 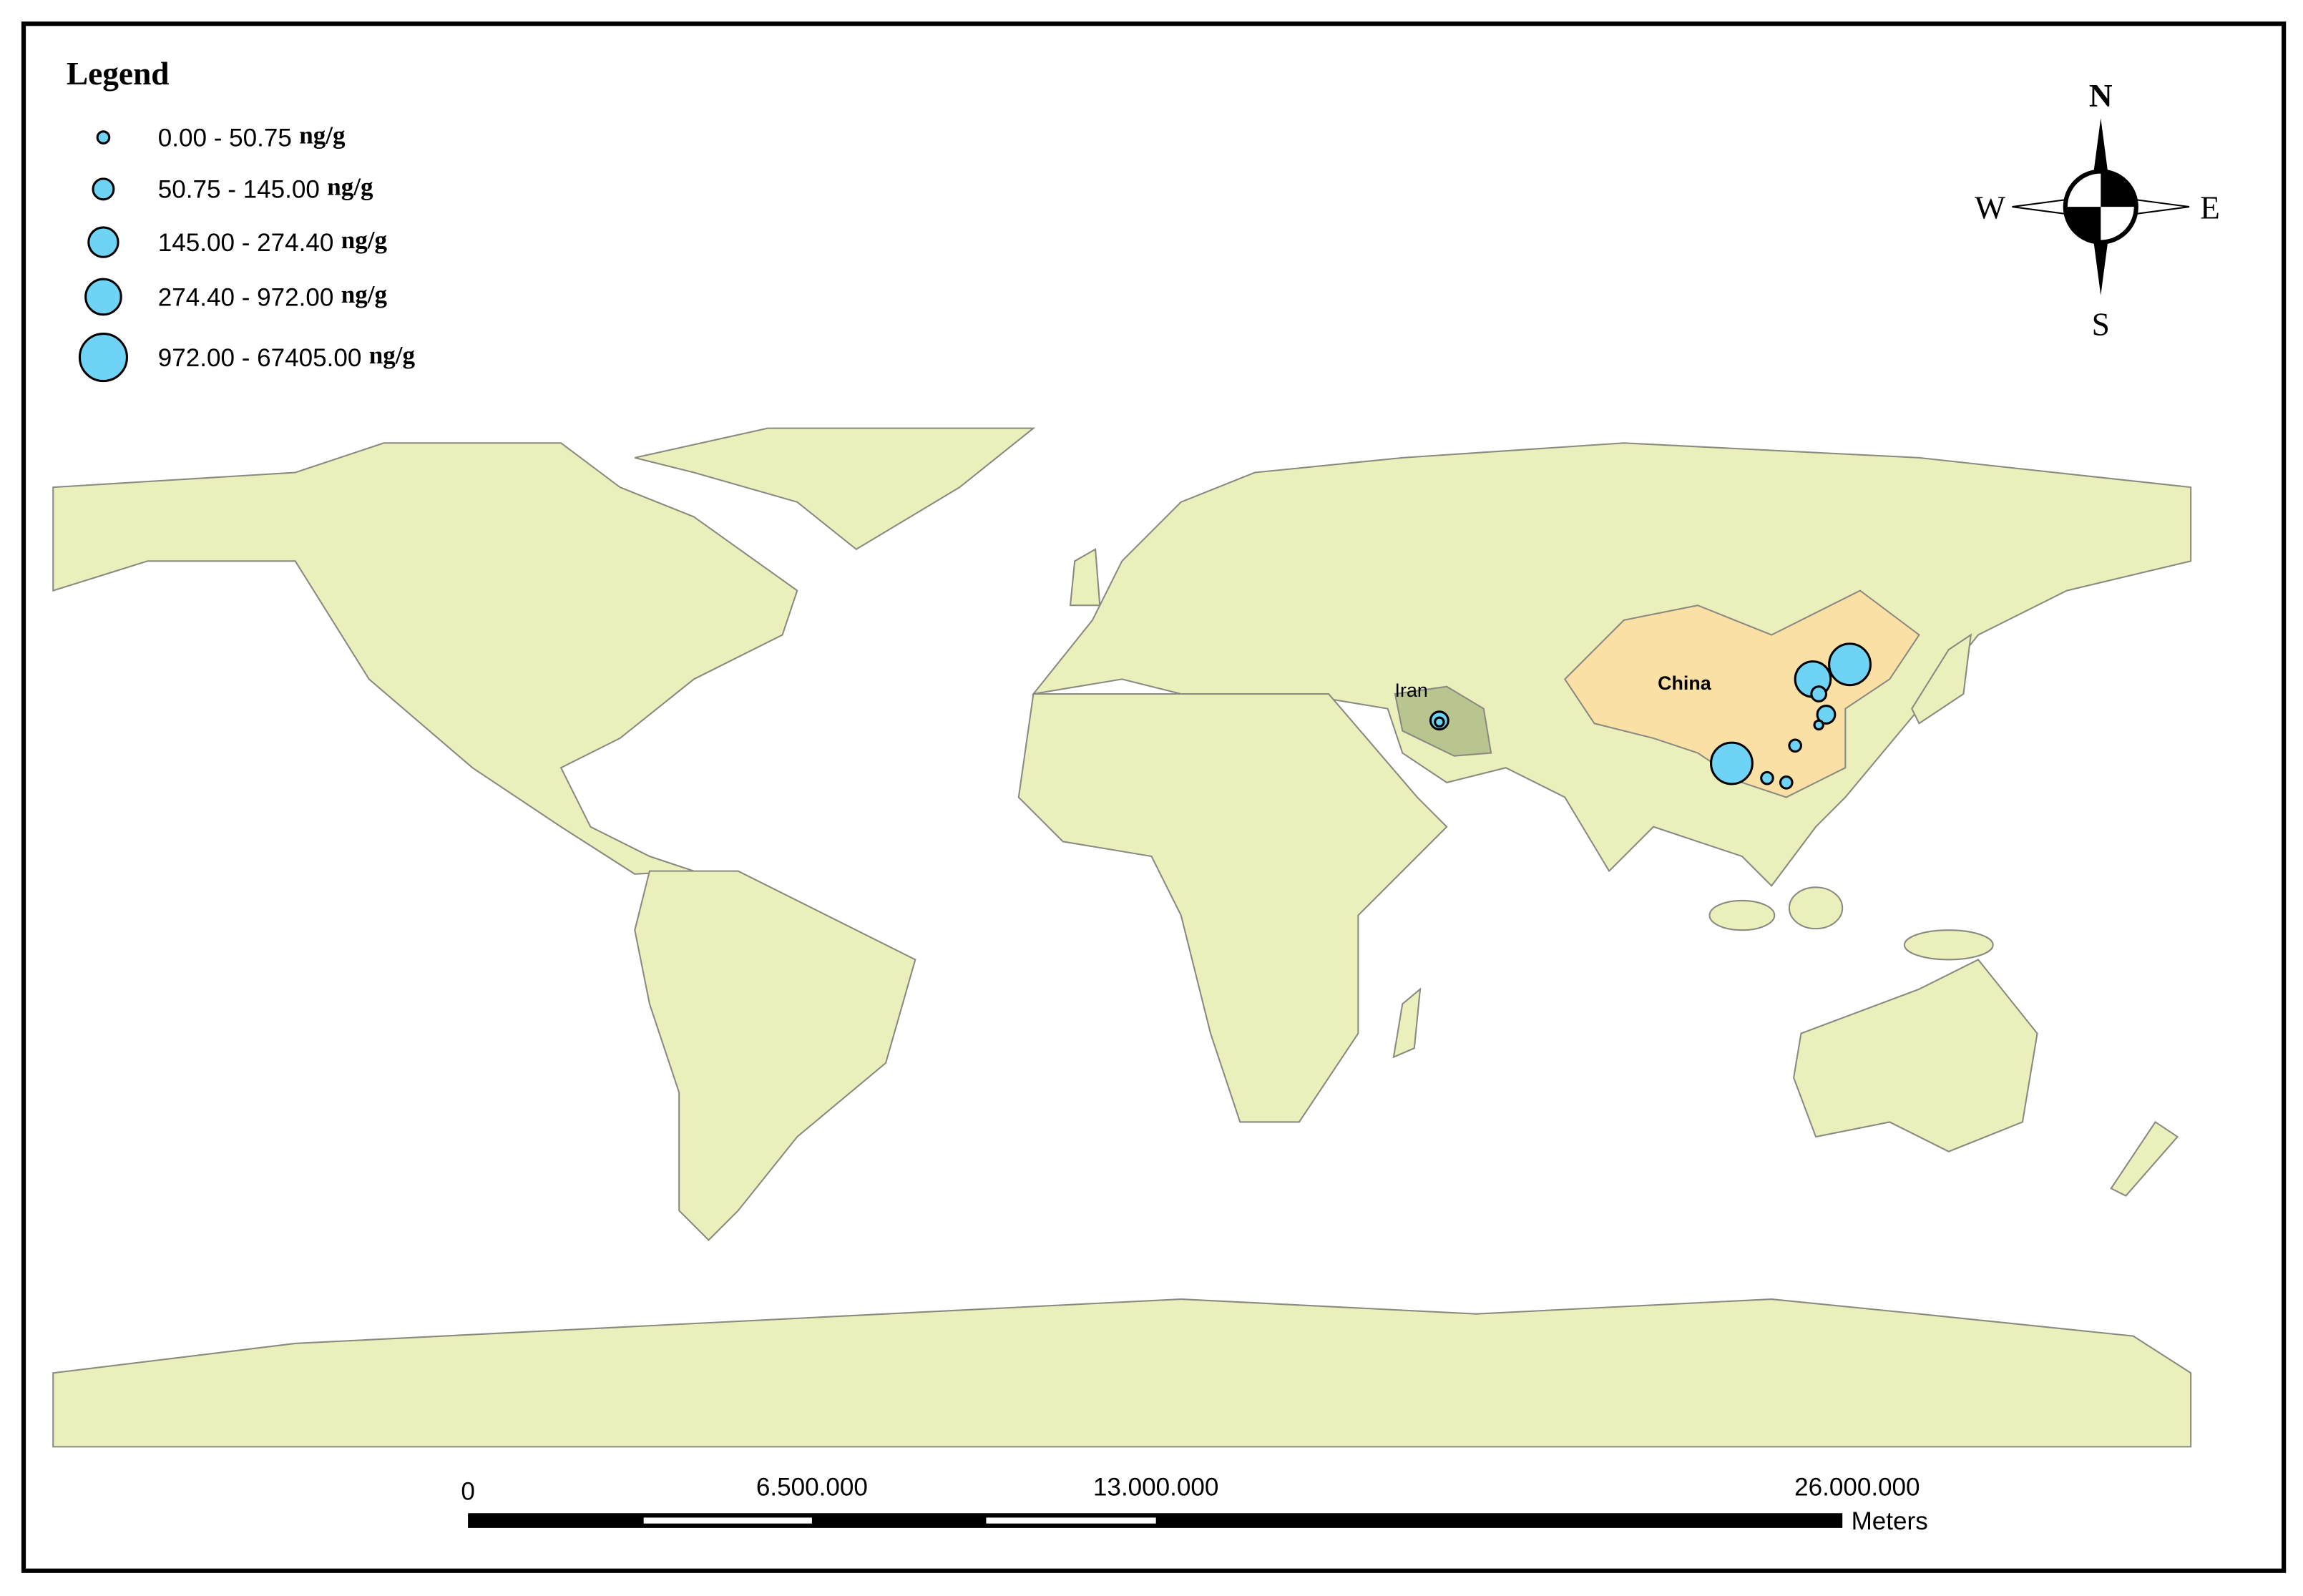 What do you see at coordinates (225, 138) in the screenshot?
I see `legend-range: 0.00 - 50.75` at bounding box center [225, 138].